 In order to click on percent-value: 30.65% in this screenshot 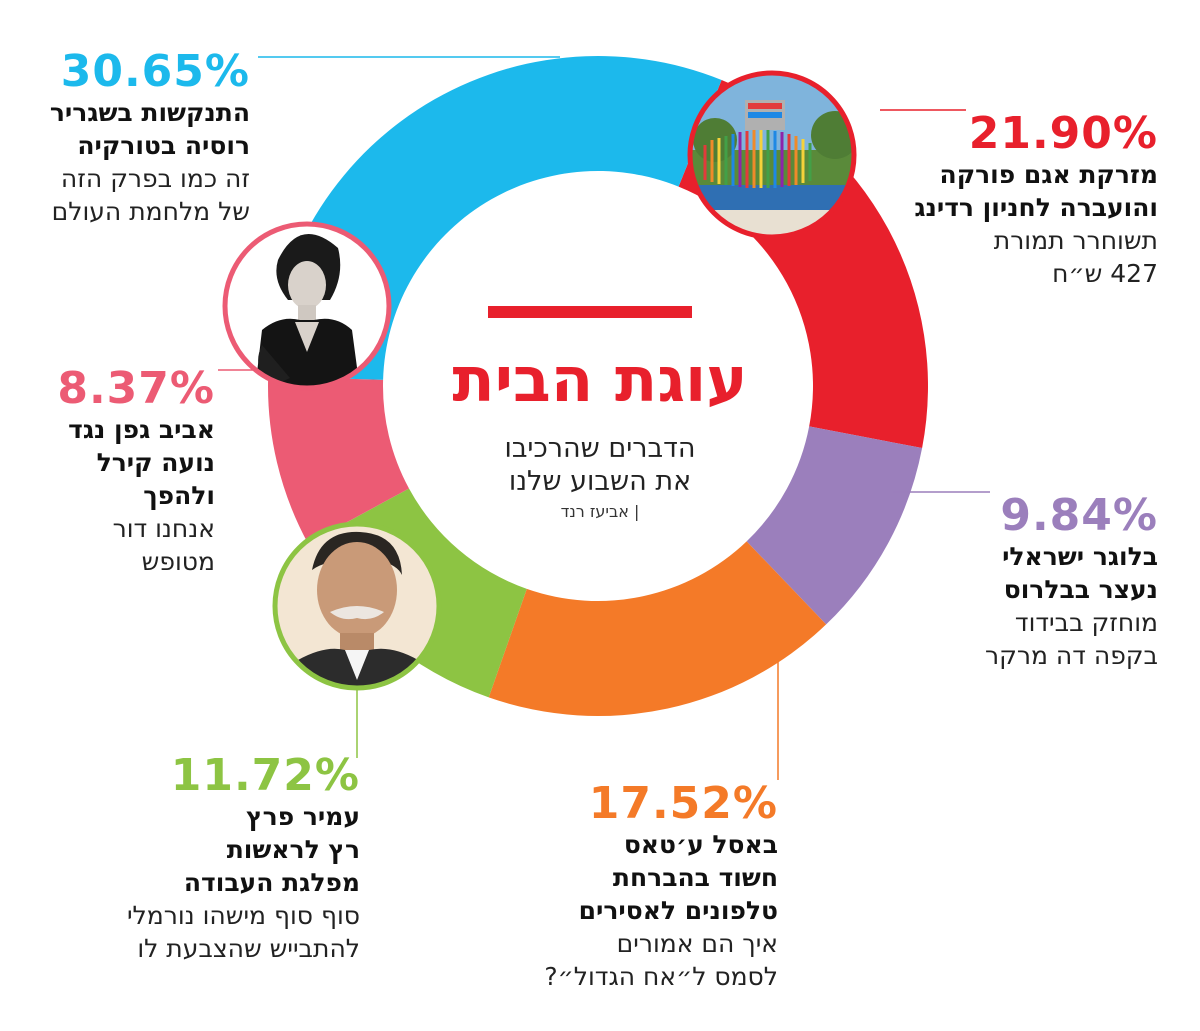, I will do `click(155, 71)`.